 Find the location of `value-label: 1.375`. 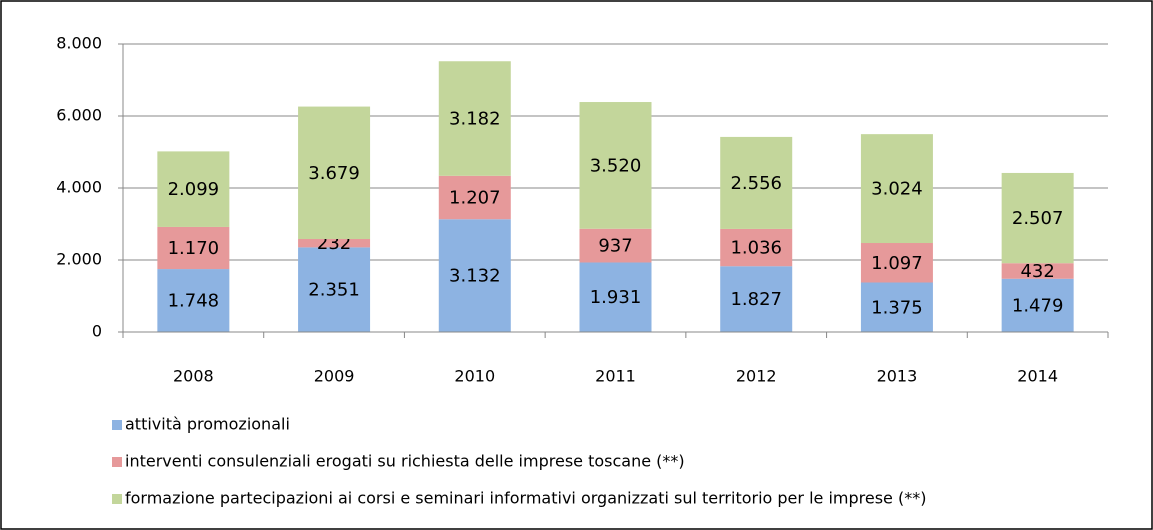

value-label: 1.375 is located at coordinates (897, 307).